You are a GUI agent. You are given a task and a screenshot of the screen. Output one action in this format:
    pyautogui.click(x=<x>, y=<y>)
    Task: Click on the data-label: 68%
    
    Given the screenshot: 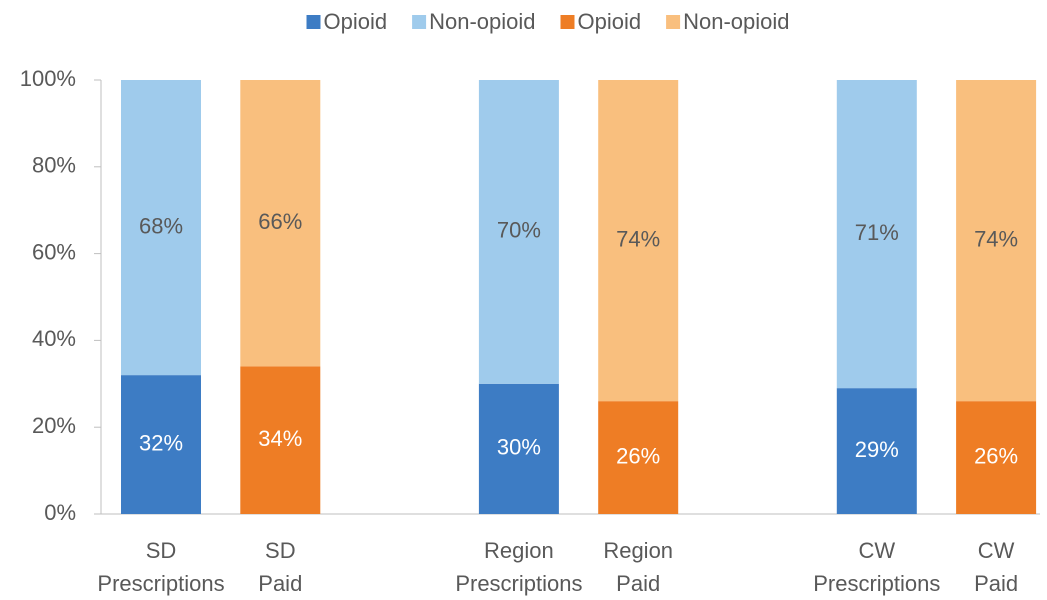 What is the action you would take?
    pyautogui.click(x=161, y=225)
    